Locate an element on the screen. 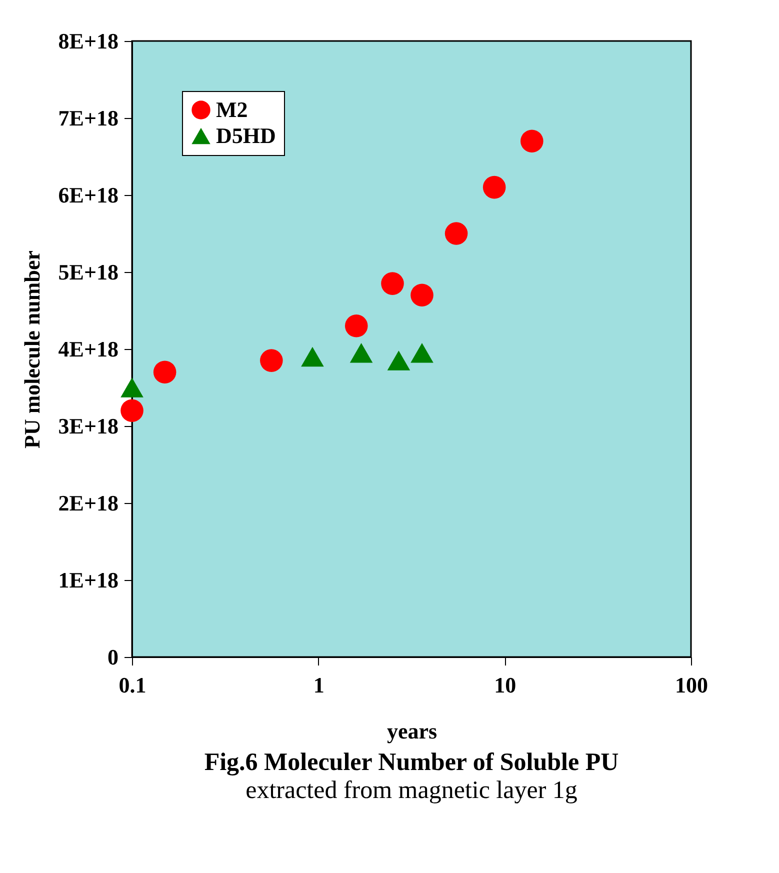 This screenshot has height=873, width=779. y-tick-label: 5E+18 is located at coordinates (88, 272).